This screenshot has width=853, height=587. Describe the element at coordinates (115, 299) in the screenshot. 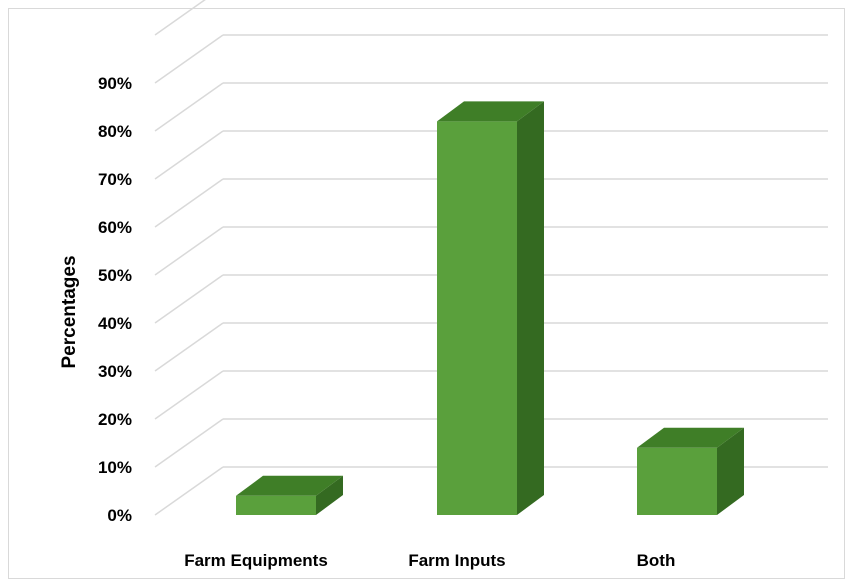

I see `y-axis-ticks: 0% 10% 20% 30% 40% 50% 60% 70% 80% 90%` at that location.